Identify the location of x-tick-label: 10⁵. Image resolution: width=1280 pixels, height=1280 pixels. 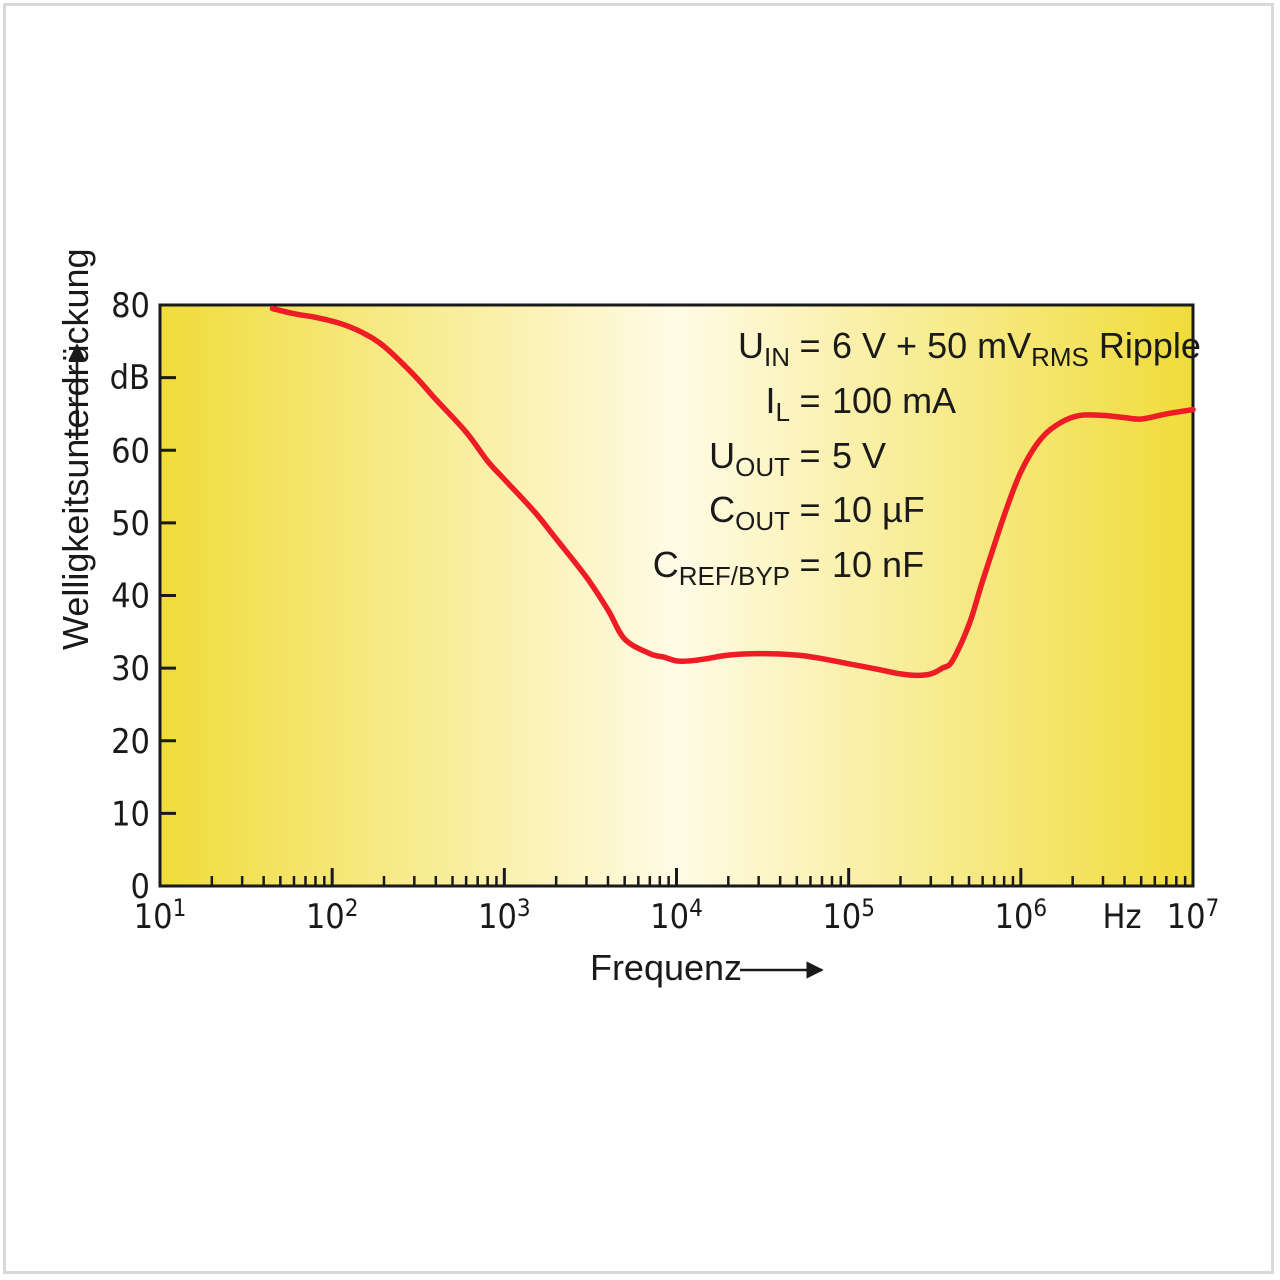
(848, 915).